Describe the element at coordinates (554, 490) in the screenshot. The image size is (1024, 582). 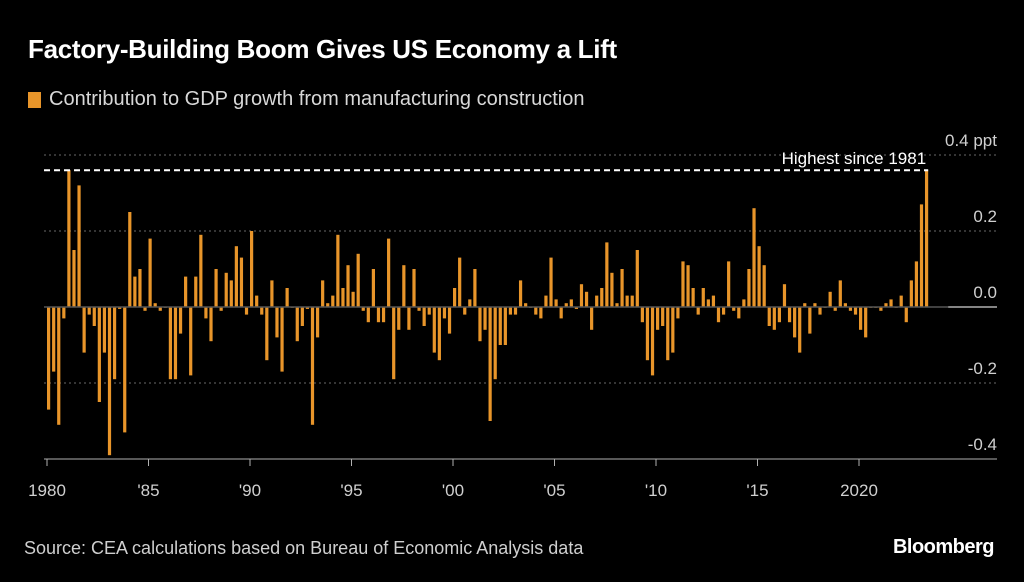
I see `x-tick-label: '05` at that location.